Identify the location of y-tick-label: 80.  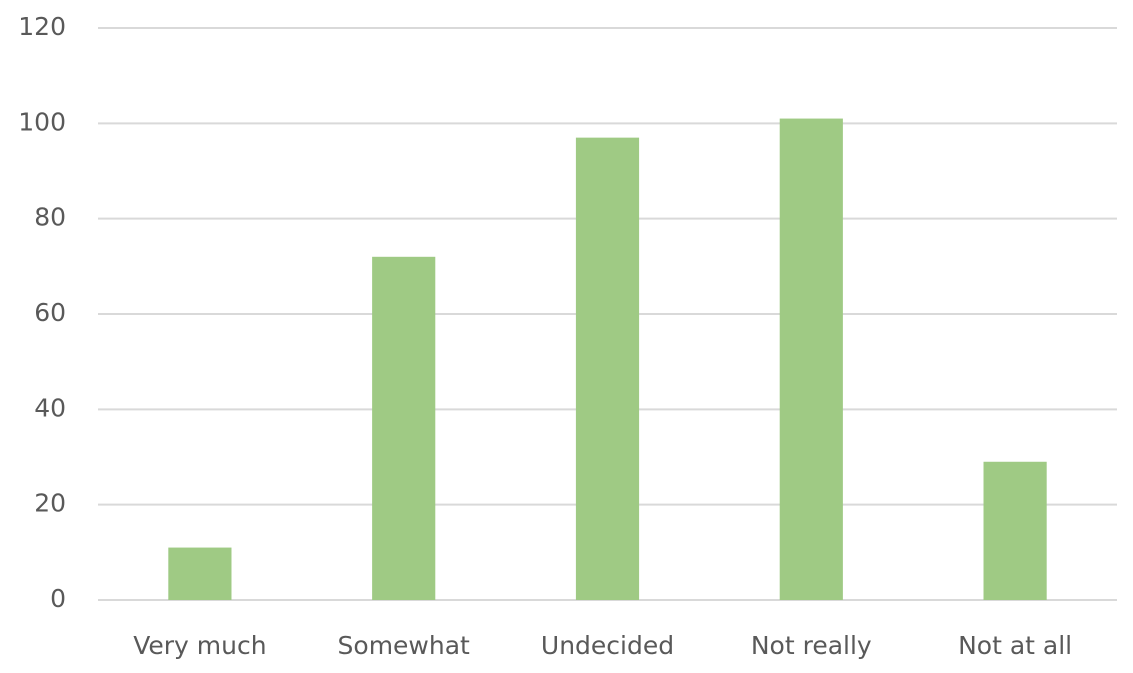
(50, 217).